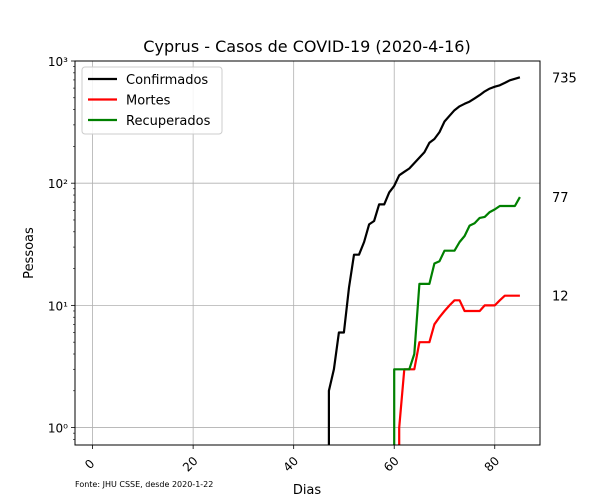 Image resolution: width=600 pixels, height=500 pixels. I want to click on legend-label-confirmados: Confirmados, so click(167, 80).